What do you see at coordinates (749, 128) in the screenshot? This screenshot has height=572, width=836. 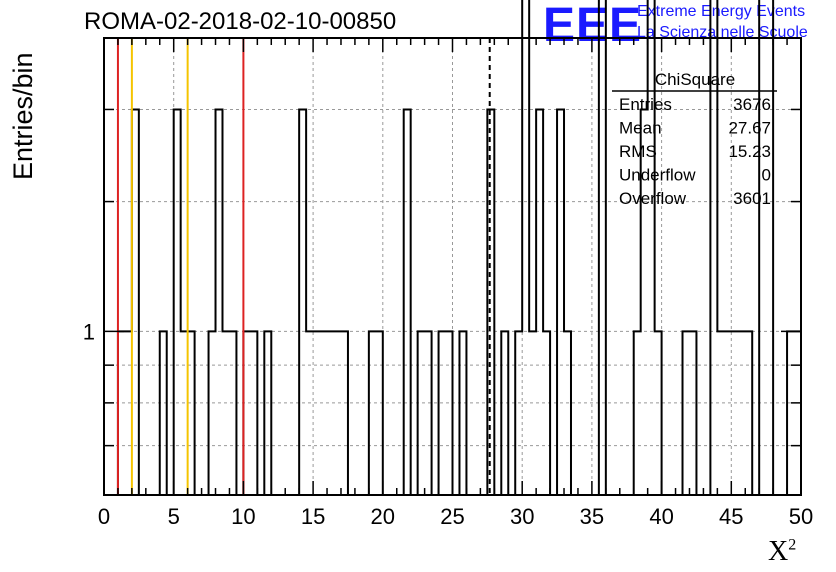 I see `stats-row-value: 27.67` at bounding box center [749, 128].